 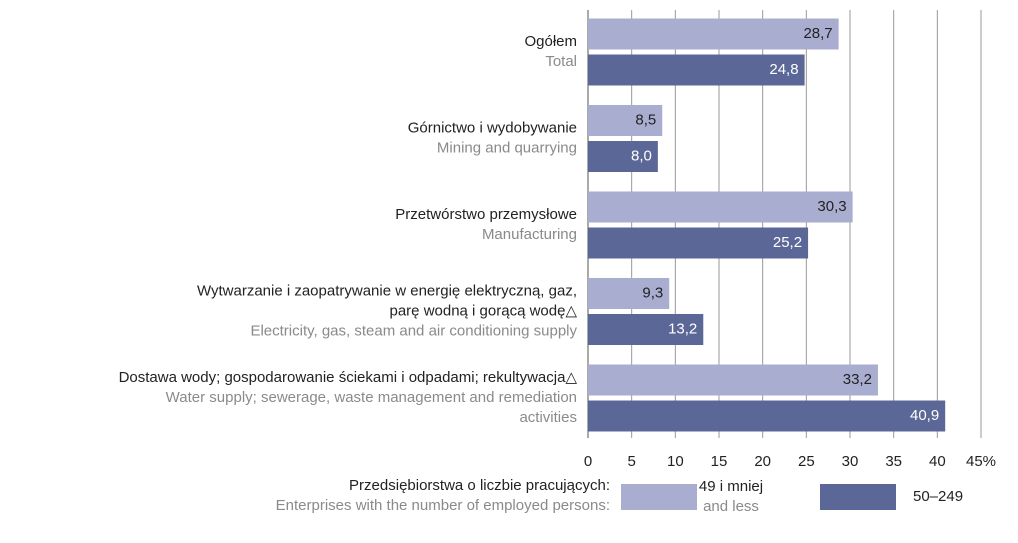 What do you see at coordinates (787, 242) in the screenshot?
I see `value-label: 25,2` at bounding box center [787, 242].